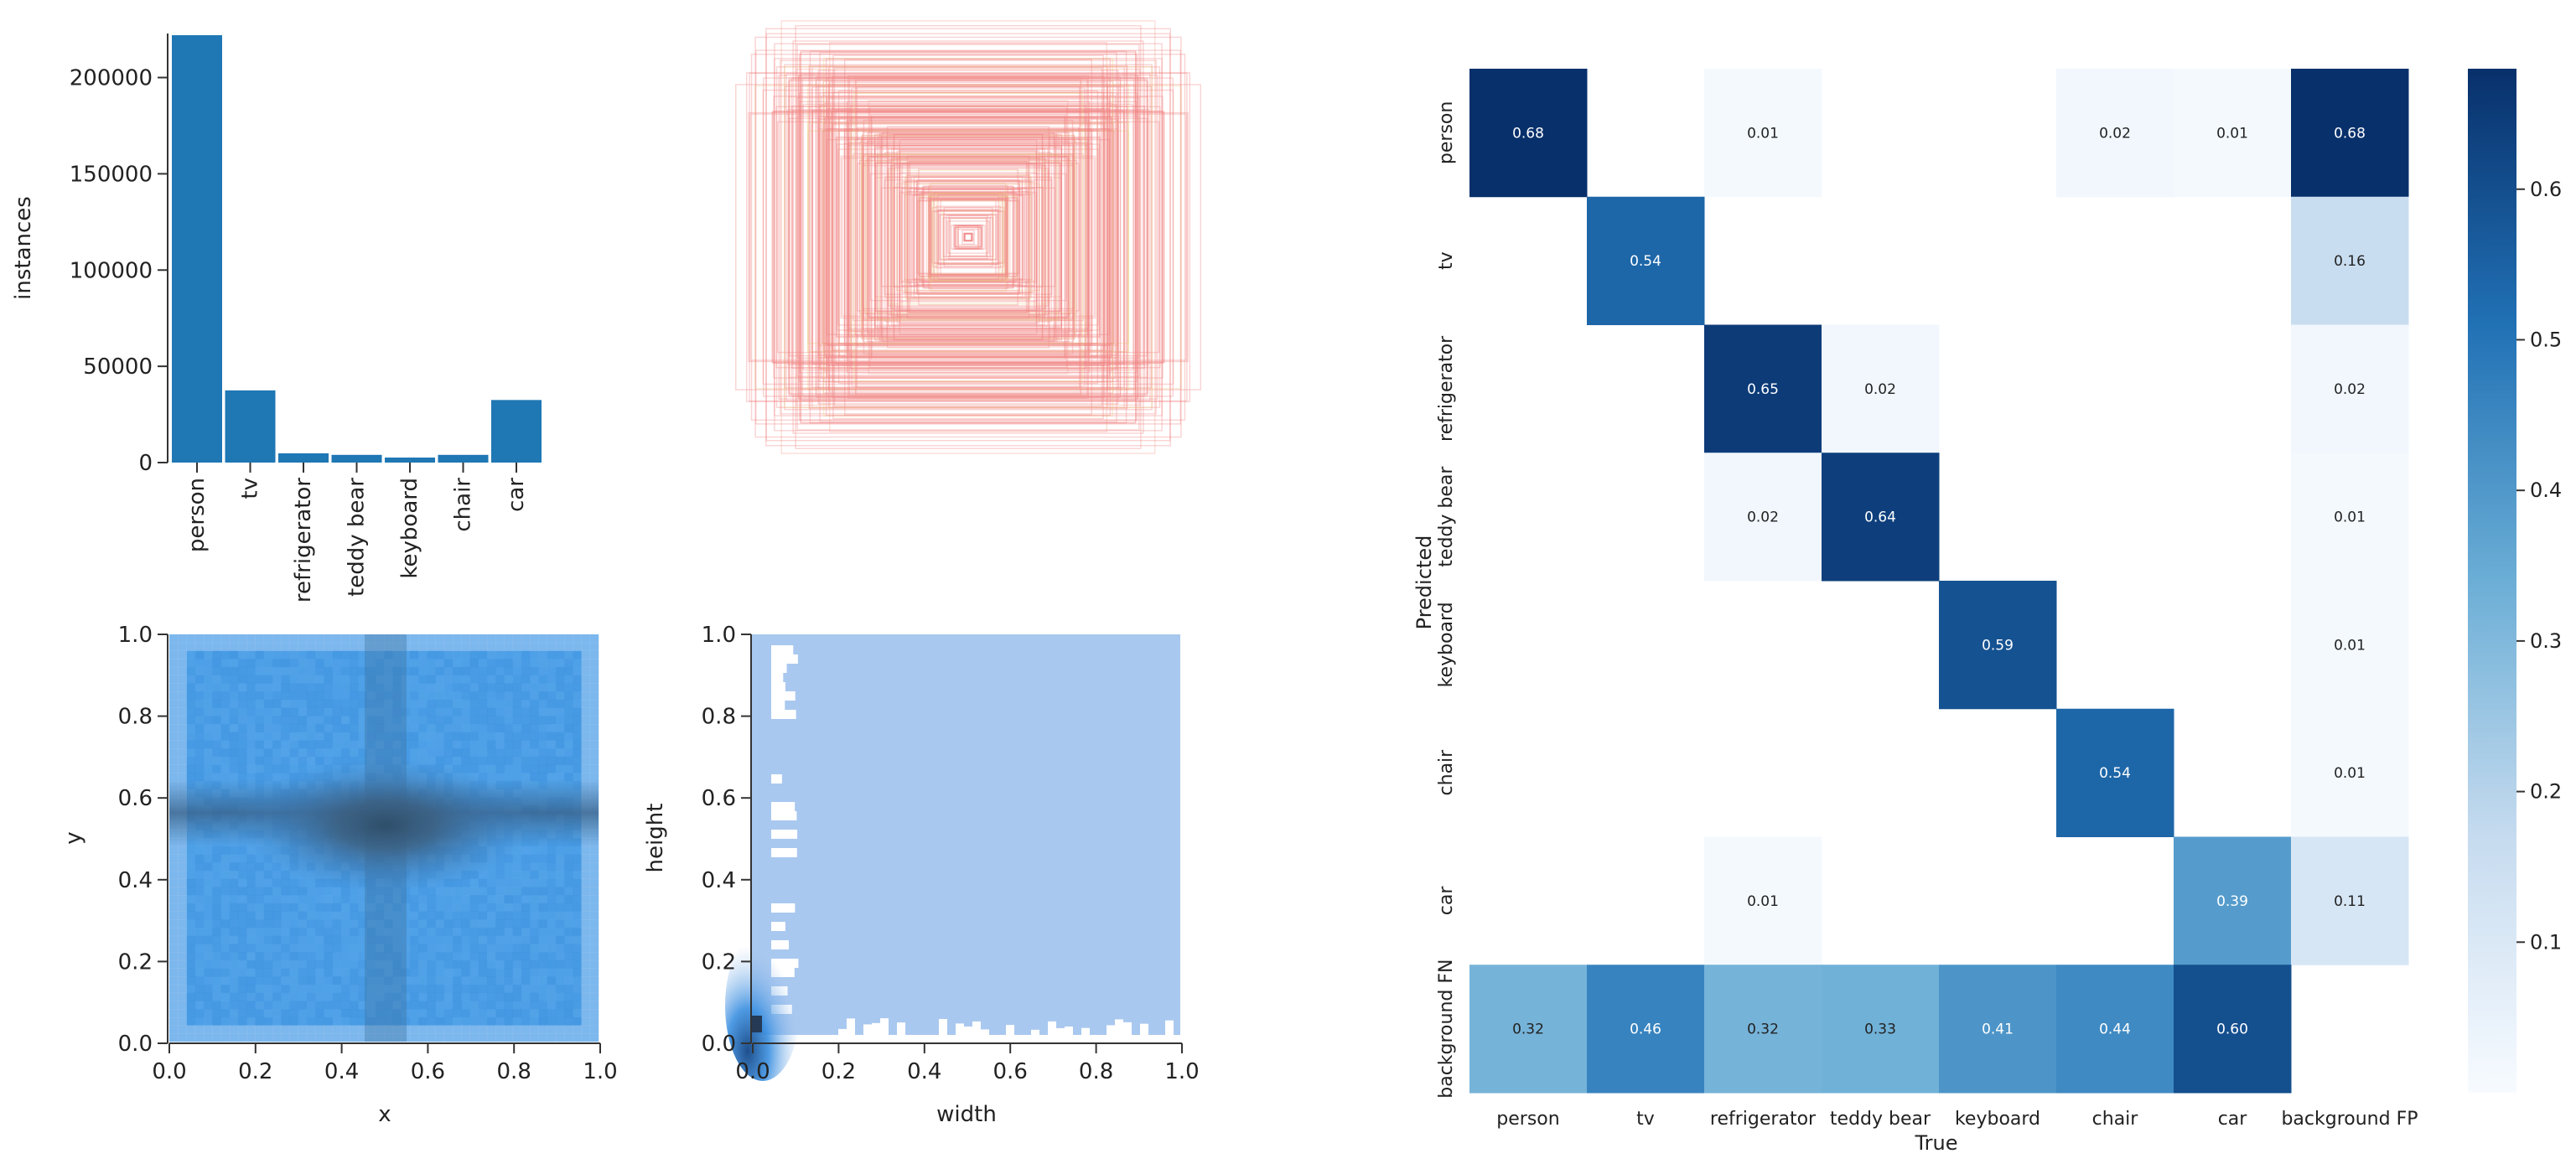  What do you see at coordinates (1763, 901) in the screenshot?
I see `confusion-matrix-value: 0.01` at bounding box center [1763, 901].